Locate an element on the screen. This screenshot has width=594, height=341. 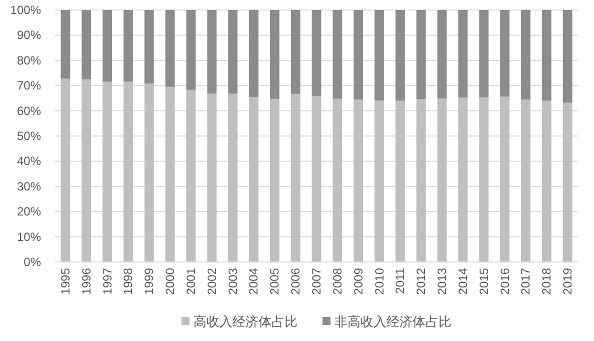
x-tick-label: 2015 is located at coordinates (483, 281).